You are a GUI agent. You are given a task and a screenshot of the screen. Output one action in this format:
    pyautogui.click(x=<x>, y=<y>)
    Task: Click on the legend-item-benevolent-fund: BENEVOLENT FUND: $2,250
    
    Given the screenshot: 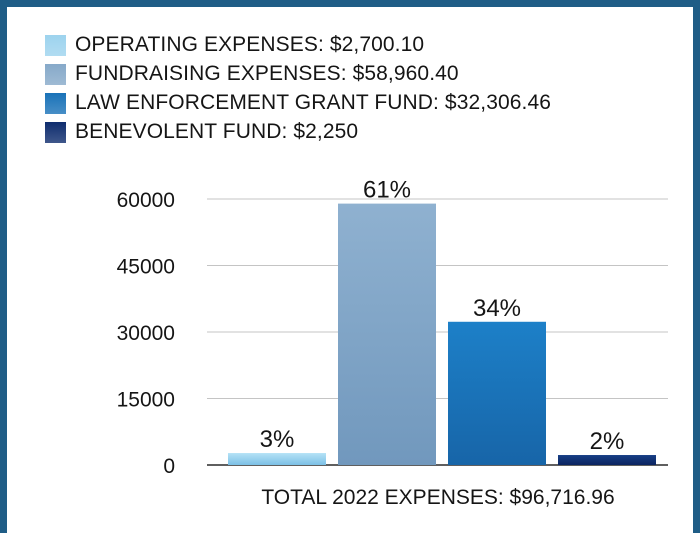 What is the action you would take?
    pyautogui.click(x=298, y=132)
    